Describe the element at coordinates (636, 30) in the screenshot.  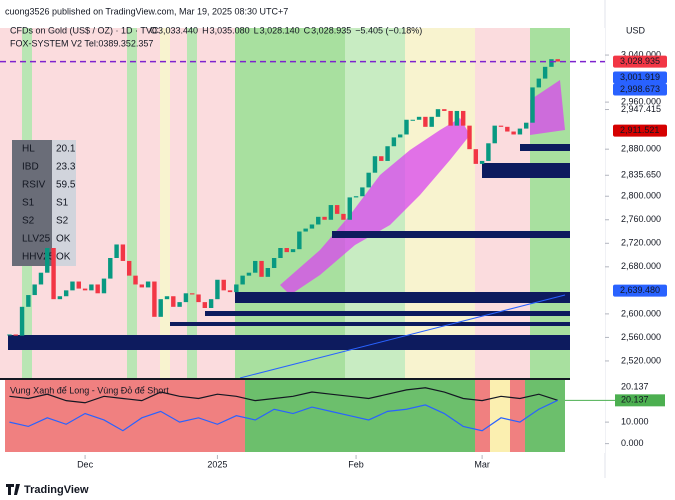
I see `currency: USD` at that location.